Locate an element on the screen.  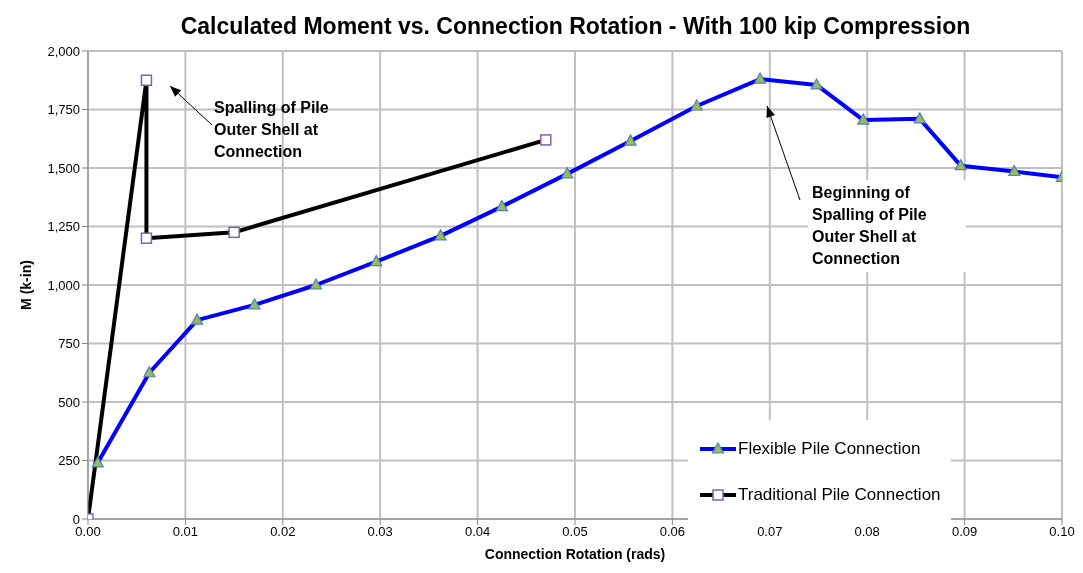
x-tick-label: 0.06 is located at coordinates (672, 532).